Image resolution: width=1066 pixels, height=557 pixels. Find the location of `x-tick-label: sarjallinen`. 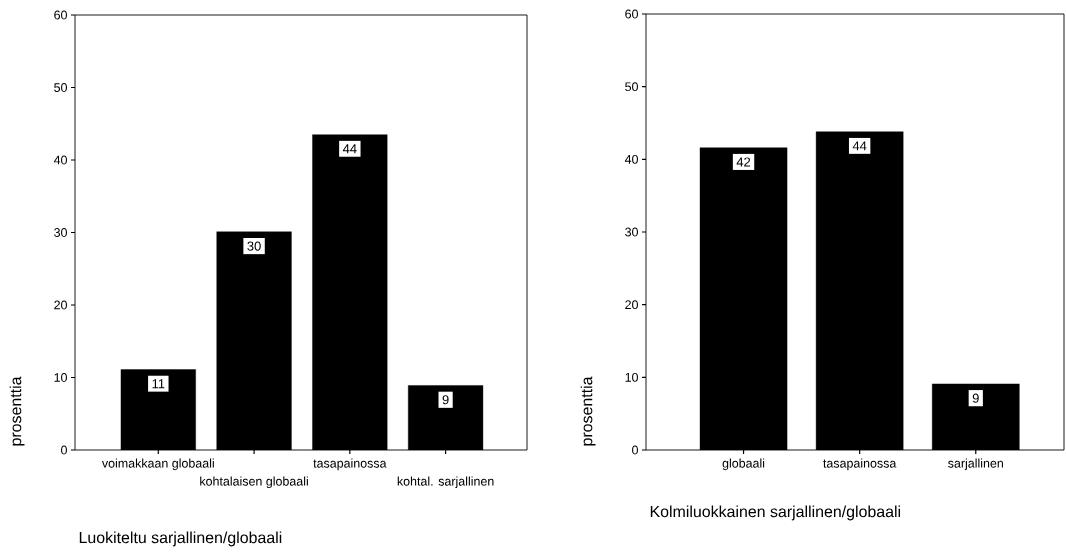

x-tick-label: sarjallinen is located at coordinates (975, 464).